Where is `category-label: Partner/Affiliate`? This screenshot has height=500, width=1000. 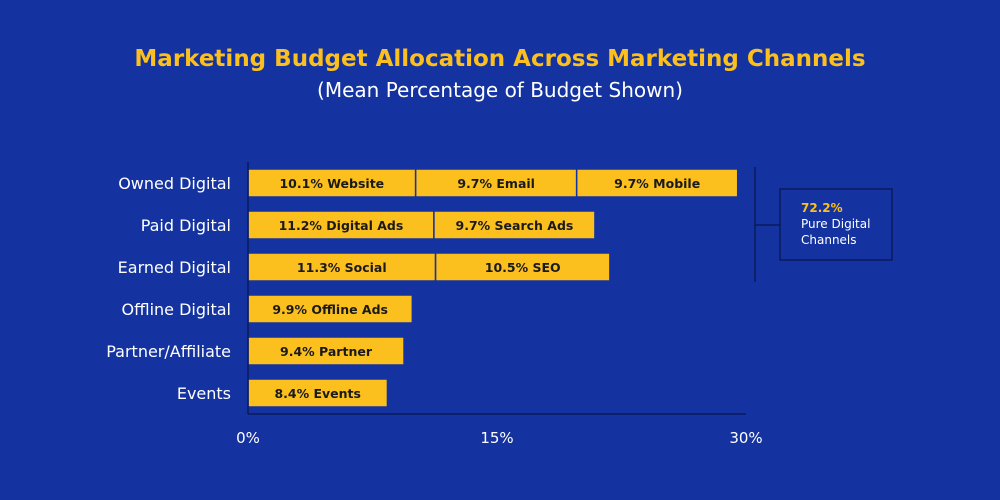
category-label: Partner/Affiliate is located at coordinates (168, 351).